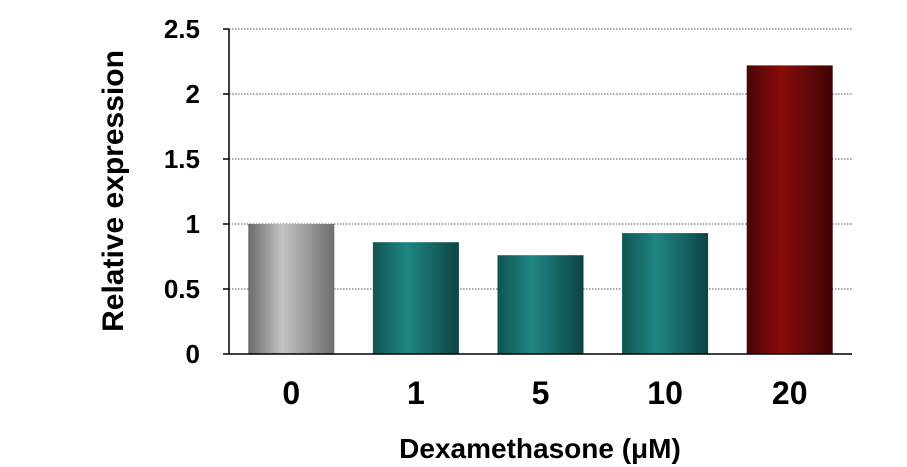  Describe the element at coordinates (193, 224) in the screenshot. I see `y-tick-label: 1` at that location.